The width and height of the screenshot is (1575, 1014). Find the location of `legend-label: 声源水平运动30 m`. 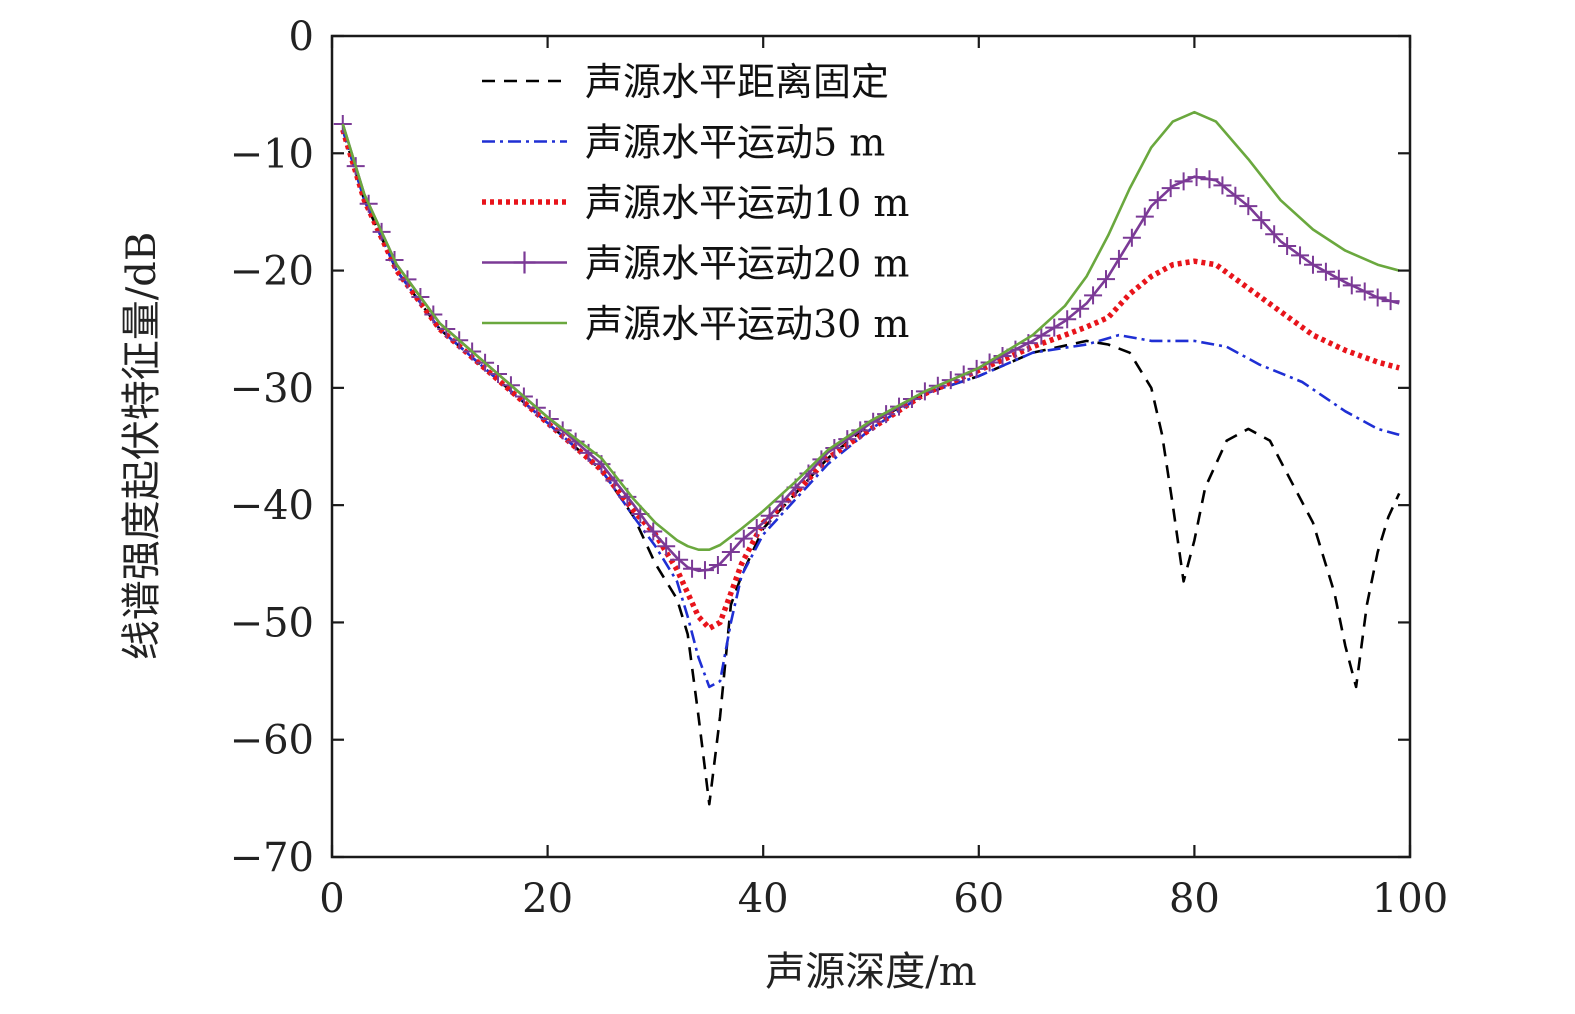

legend-label: 声源水平运动30 m is located at coordinates (747, 324).